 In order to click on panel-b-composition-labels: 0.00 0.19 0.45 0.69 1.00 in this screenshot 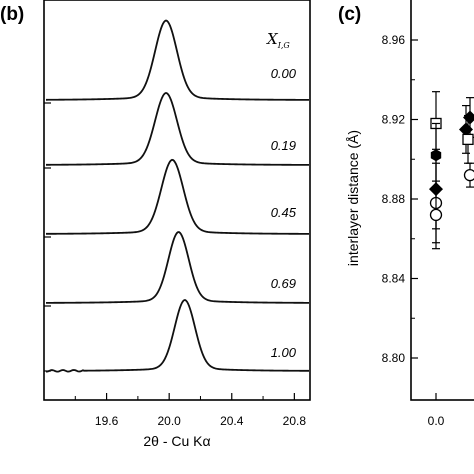, I will do `click(284, 213)`.